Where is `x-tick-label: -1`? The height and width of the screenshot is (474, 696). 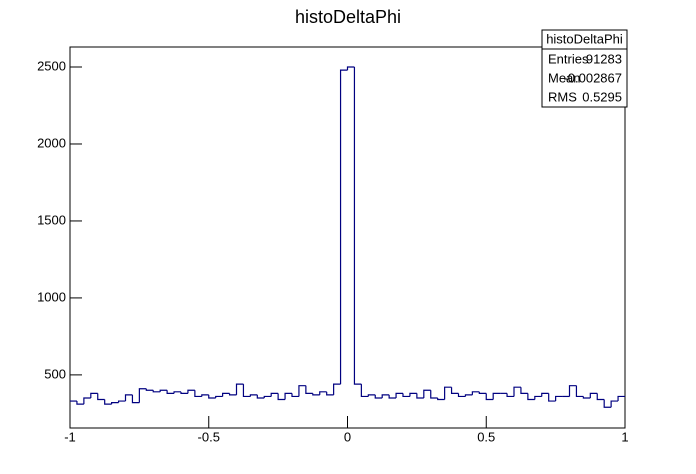
x-tick-label: -1 is located at coordinates (70, 436).